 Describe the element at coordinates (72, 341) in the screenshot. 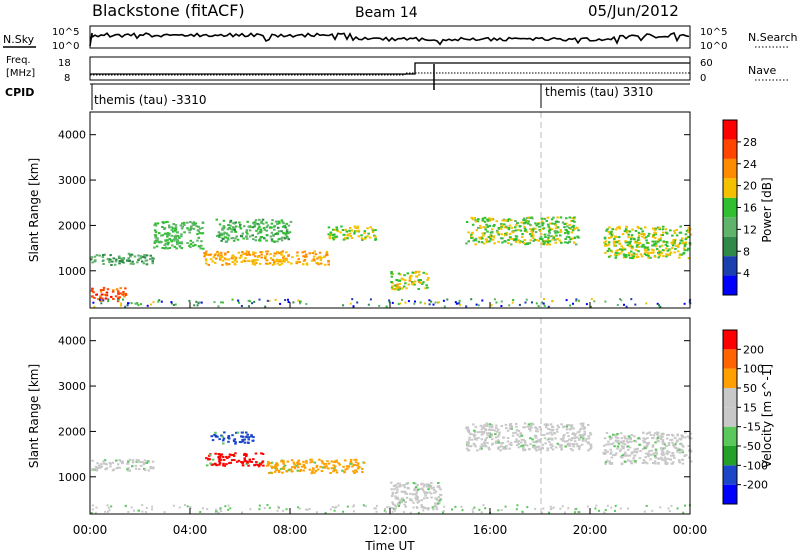

I see `y-tick-label: 4000` at that location.